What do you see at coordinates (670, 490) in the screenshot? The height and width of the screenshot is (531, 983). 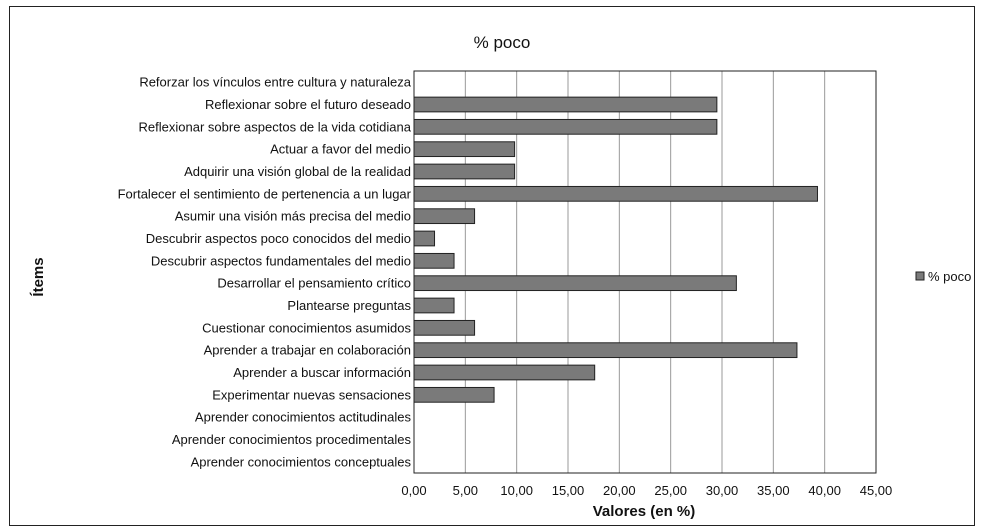 I see `x-tick-label: 25,00` at bounding box center [670, 490].